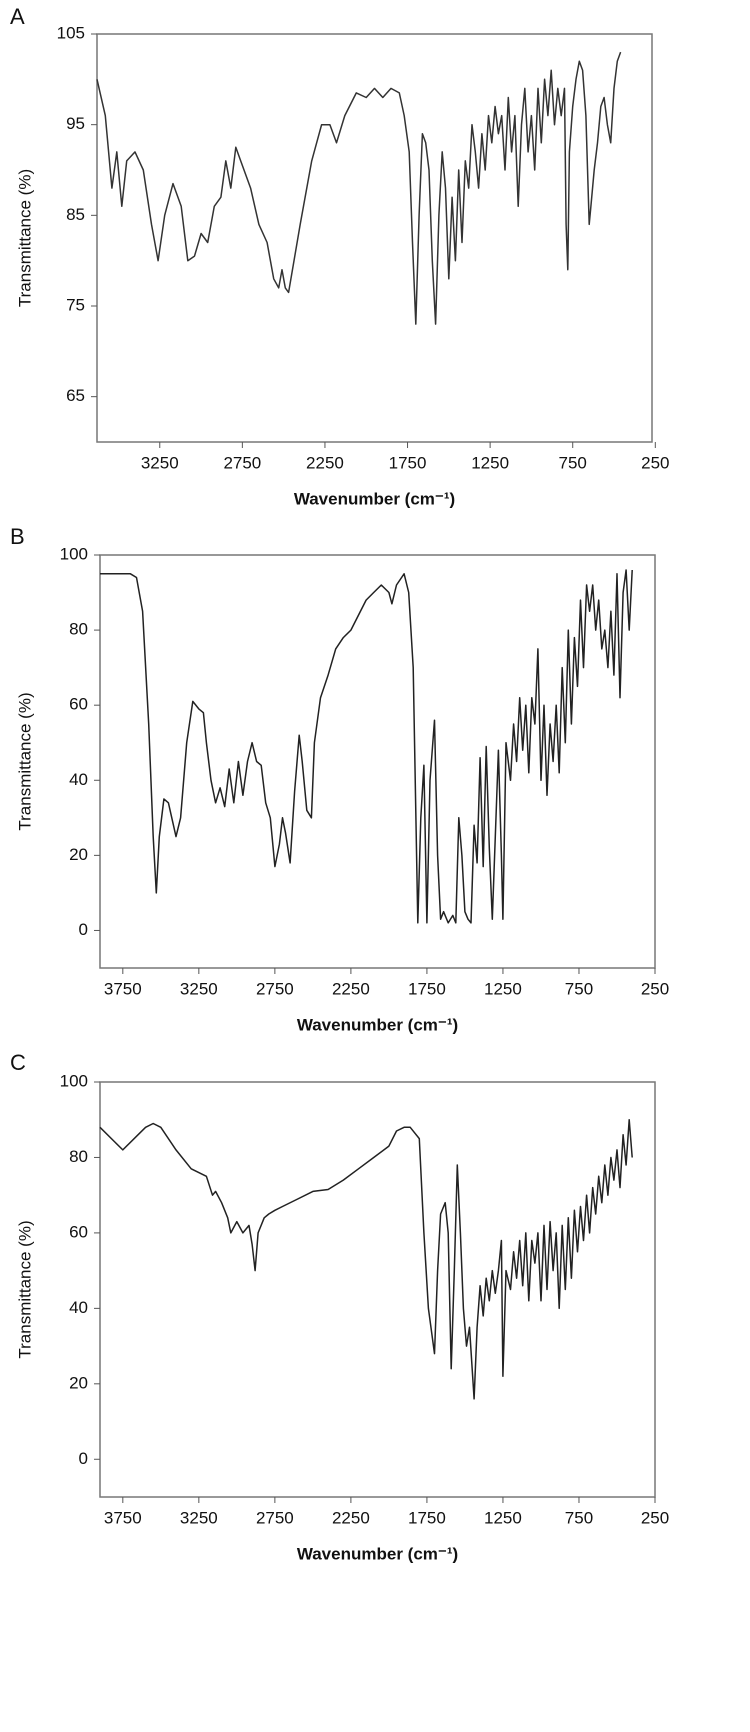 This screenshot has width=750, height=1732. I want to click on y-tick-label: 95, so click(75, 123).